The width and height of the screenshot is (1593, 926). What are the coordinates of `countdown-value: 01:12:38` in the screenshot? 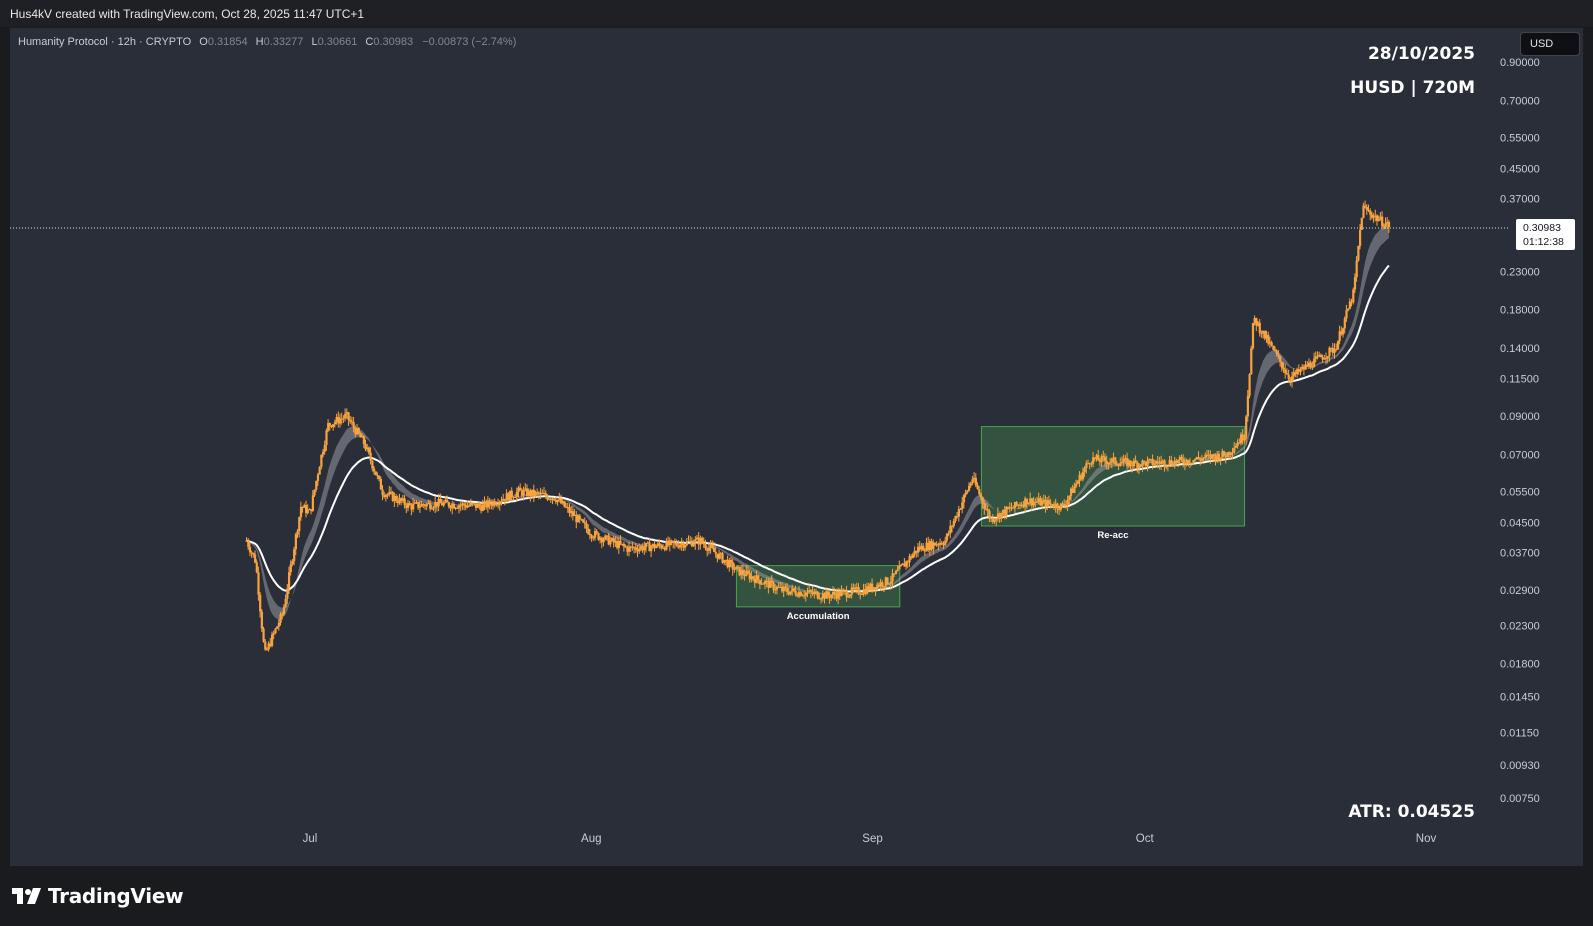 It's located at (1543, 242).